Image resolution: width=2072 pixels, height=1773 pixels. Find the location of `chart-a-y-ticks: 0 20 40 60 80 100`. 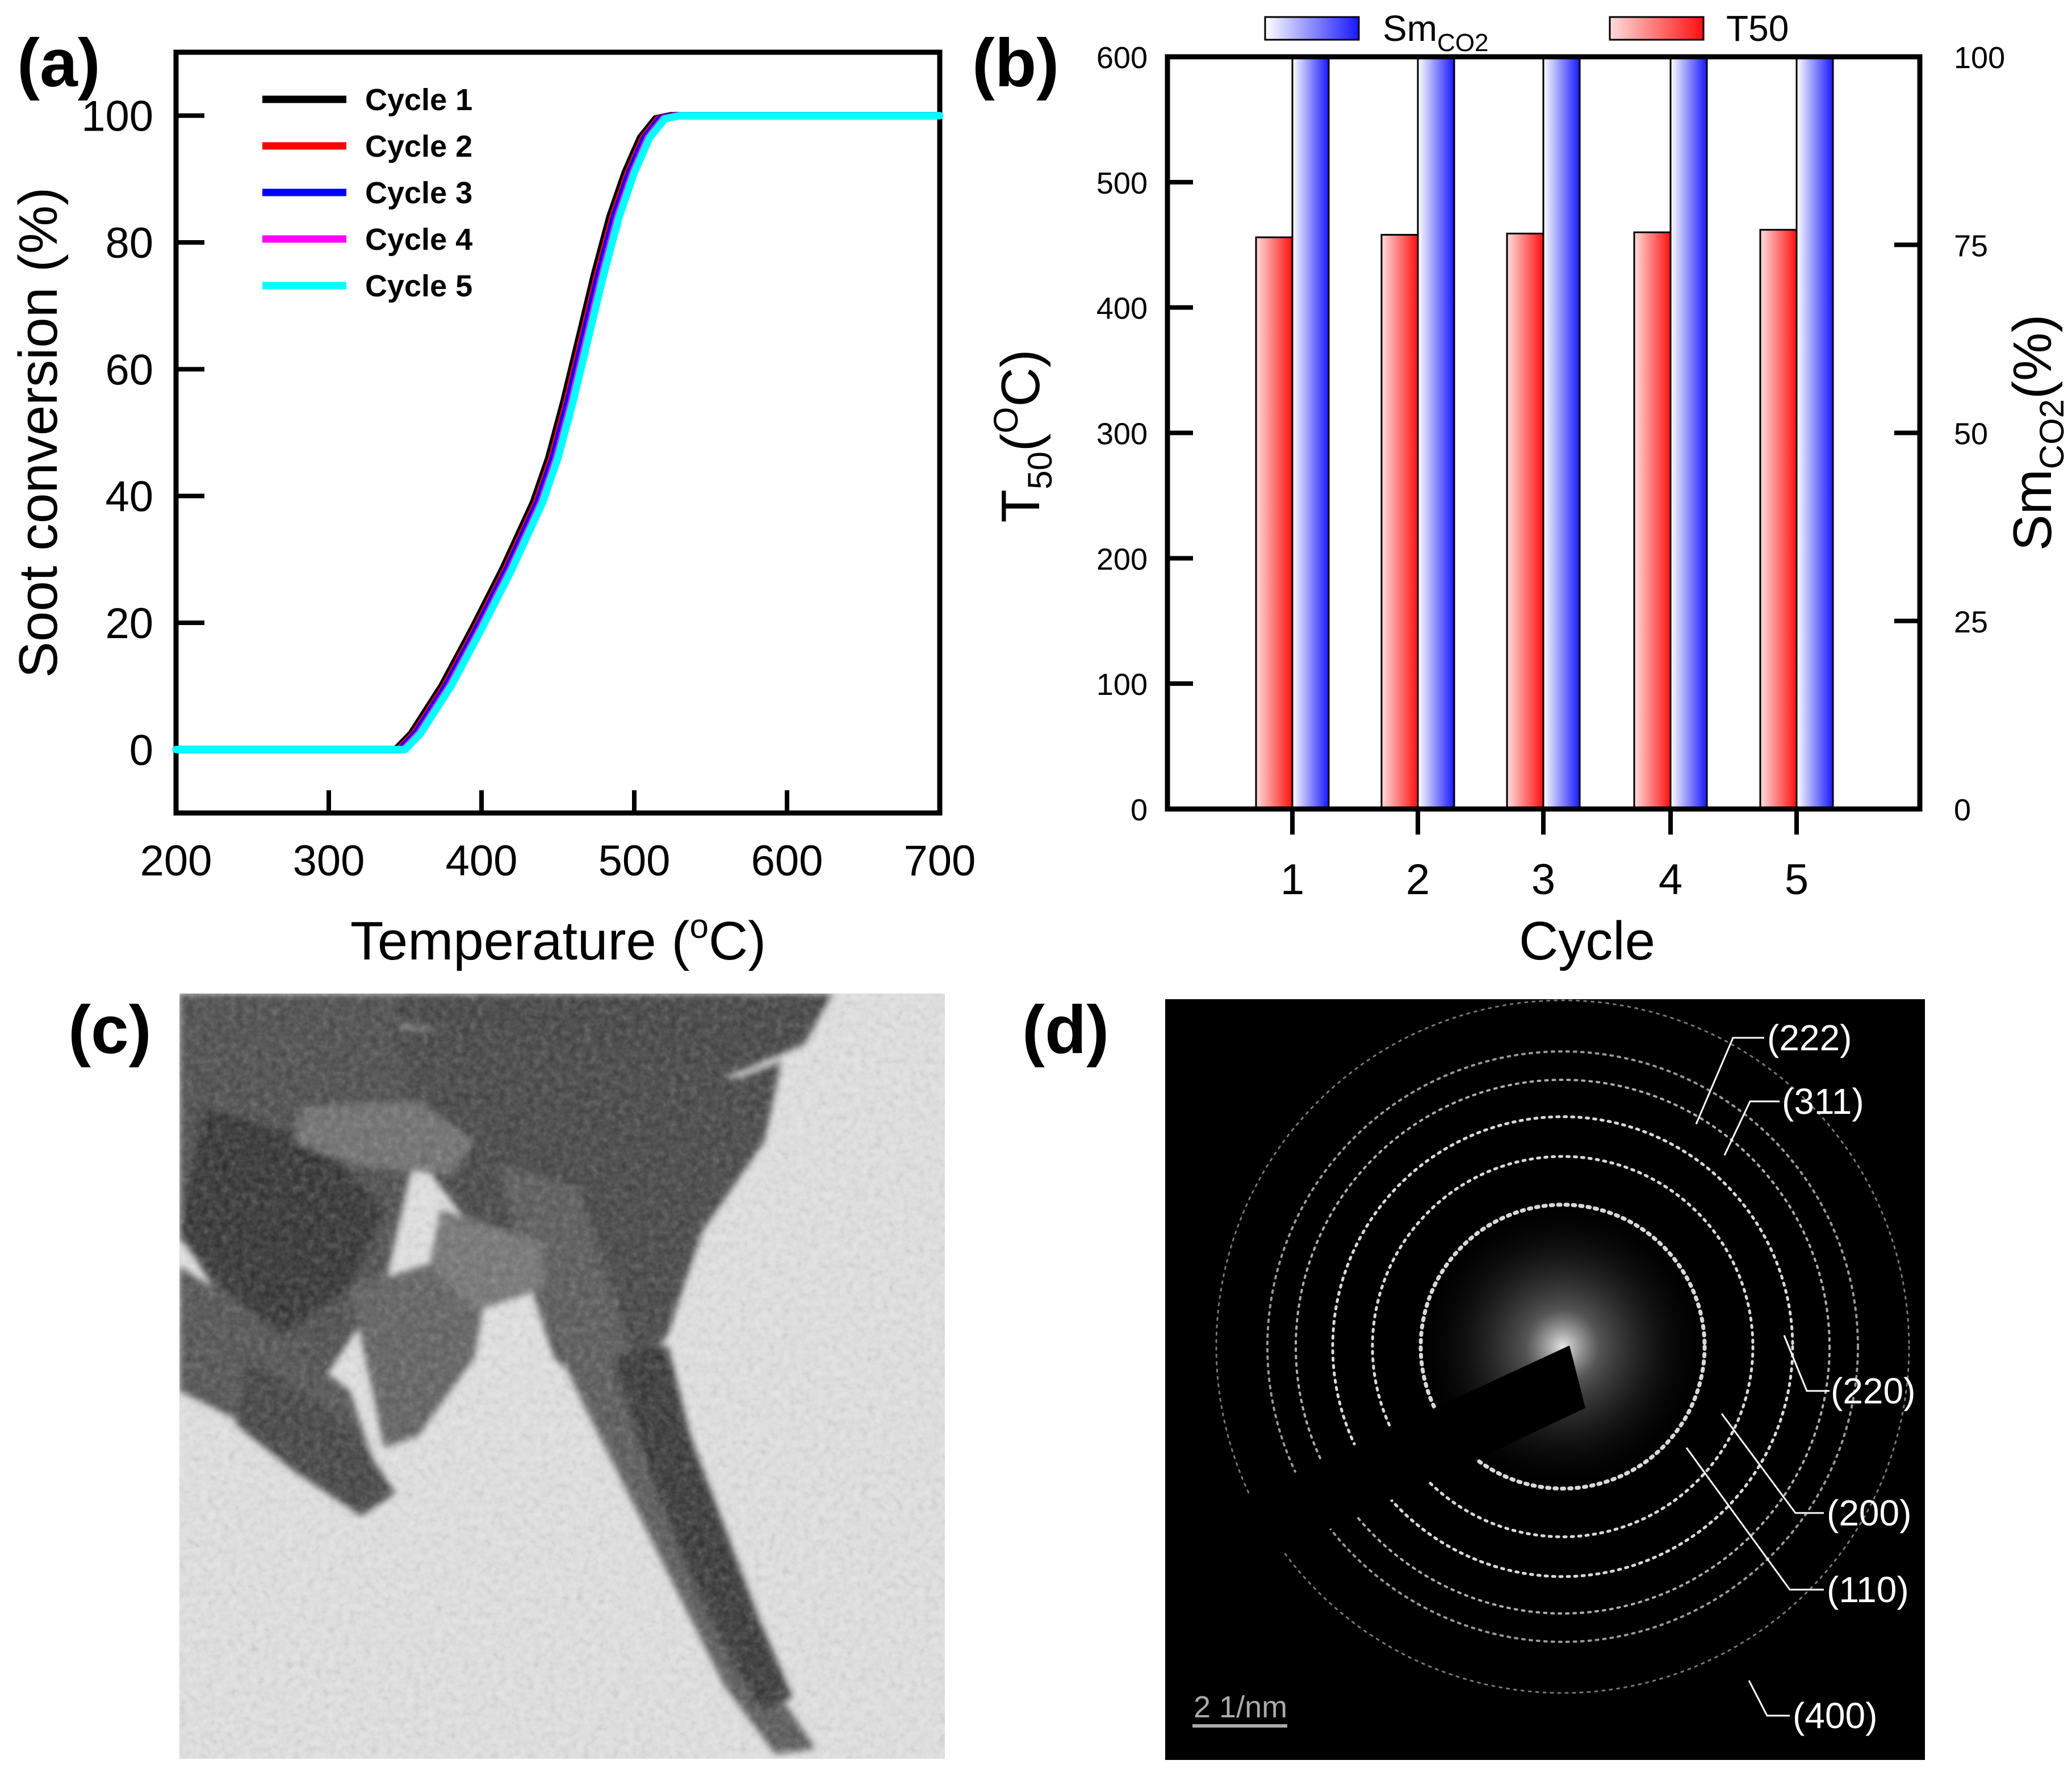

chart-a-y-ticks: 0 20 40 60 80 100 is located at coordinates (142, 433).